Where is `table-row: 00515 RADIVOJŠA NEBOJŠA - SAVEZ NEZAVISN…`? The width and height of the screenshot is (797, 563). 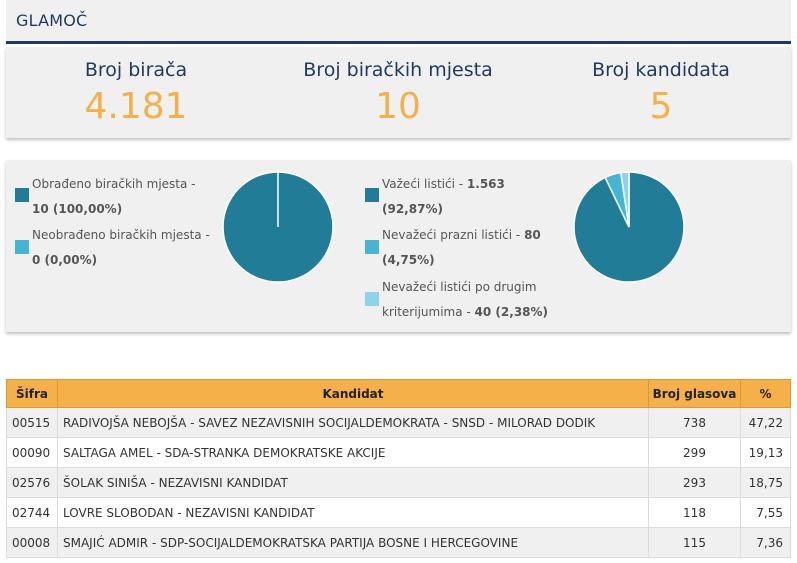 table-row: 00515 RADIVOJŠA NEBOJŠA - SAVEZ NEZAVISN… is located at coordinates (398, 422).